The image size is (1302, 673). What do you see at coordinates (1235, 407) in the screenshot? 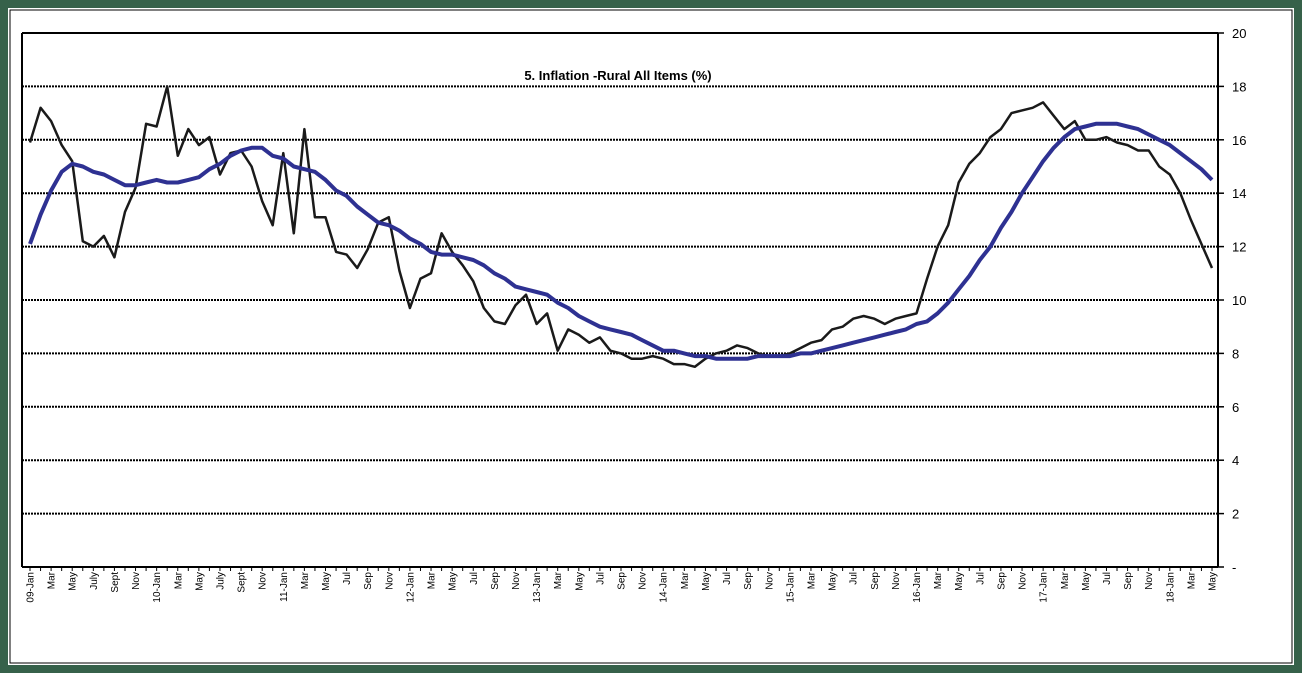
I see `y-tick-label: 6` at bounding box center [1235, 407].